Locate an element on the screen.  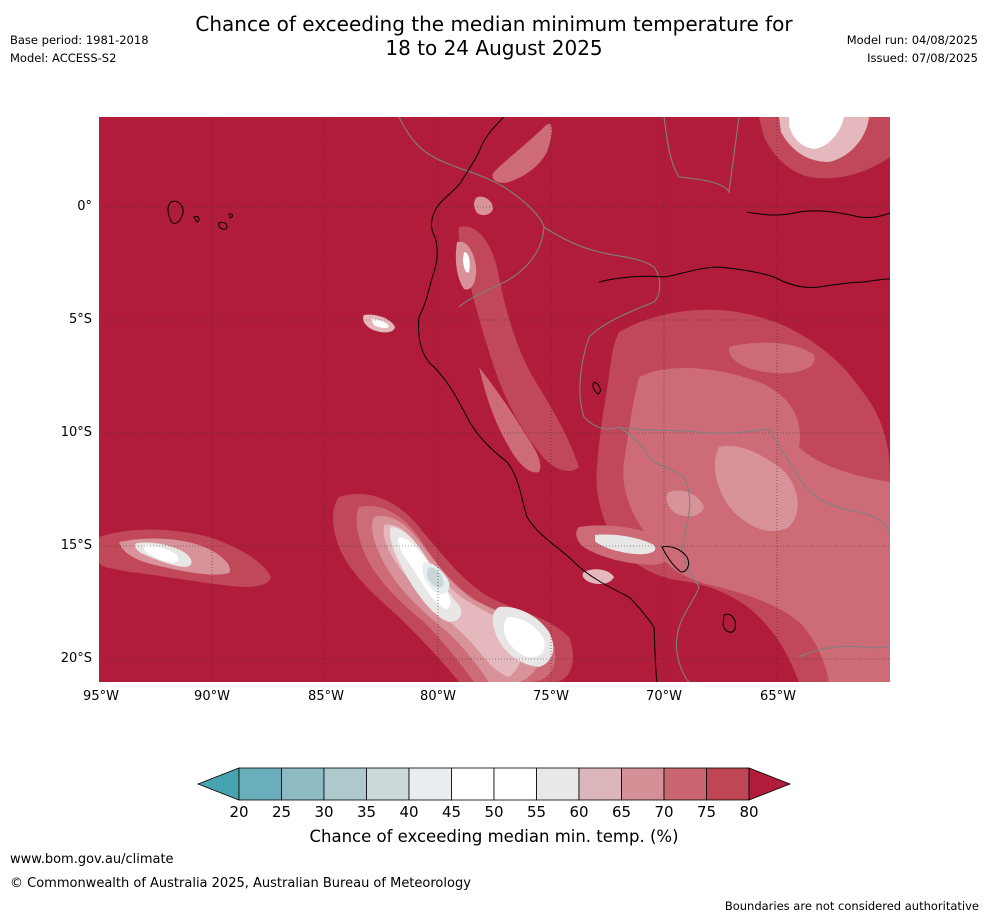
contour-75-coast is located at coordinates (518, 349).